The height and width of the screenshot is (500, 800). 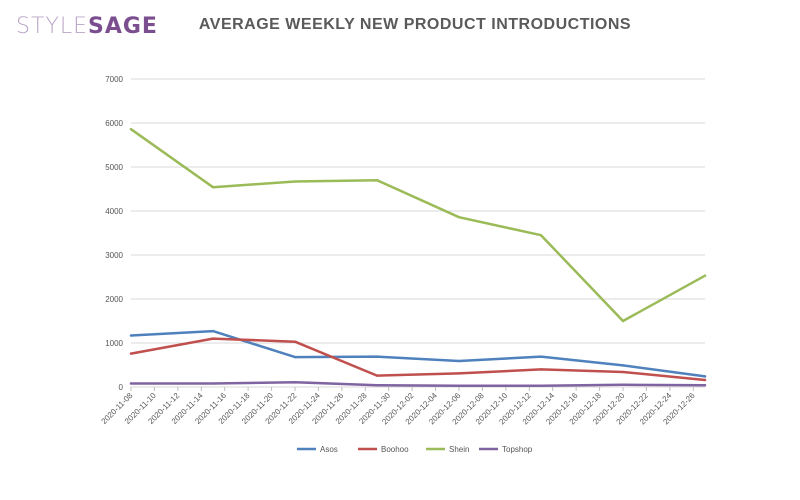 What do you see at coordinates (329, 449) in the screenshot?
I see `legend-label-asos: Asos` at bounding box center [329, 449].